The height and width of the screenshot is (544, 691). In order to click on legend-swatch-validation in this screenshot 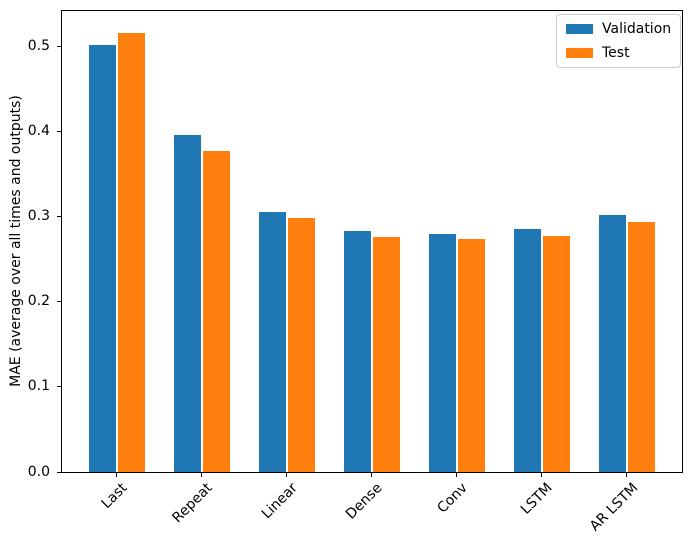, I will do `click(579, 29)`.